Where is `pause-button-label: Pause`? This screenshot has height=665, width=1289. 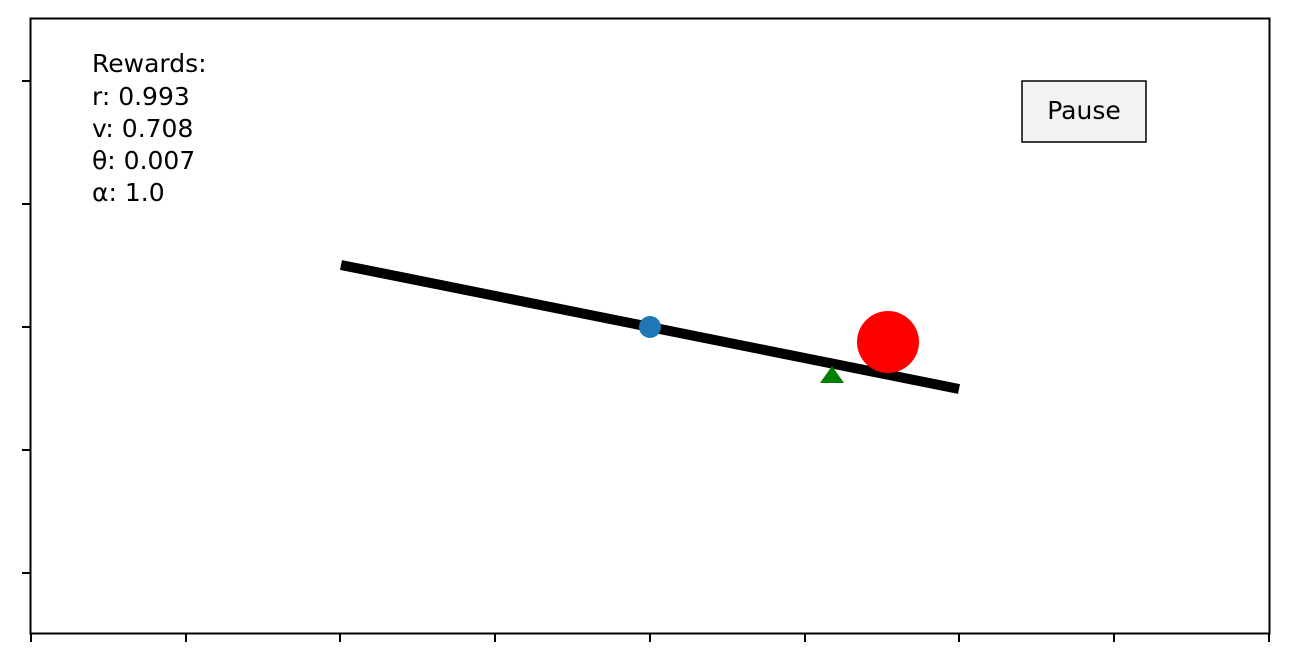 pause-button-label: Pause is located at coordinates (1084, 110).